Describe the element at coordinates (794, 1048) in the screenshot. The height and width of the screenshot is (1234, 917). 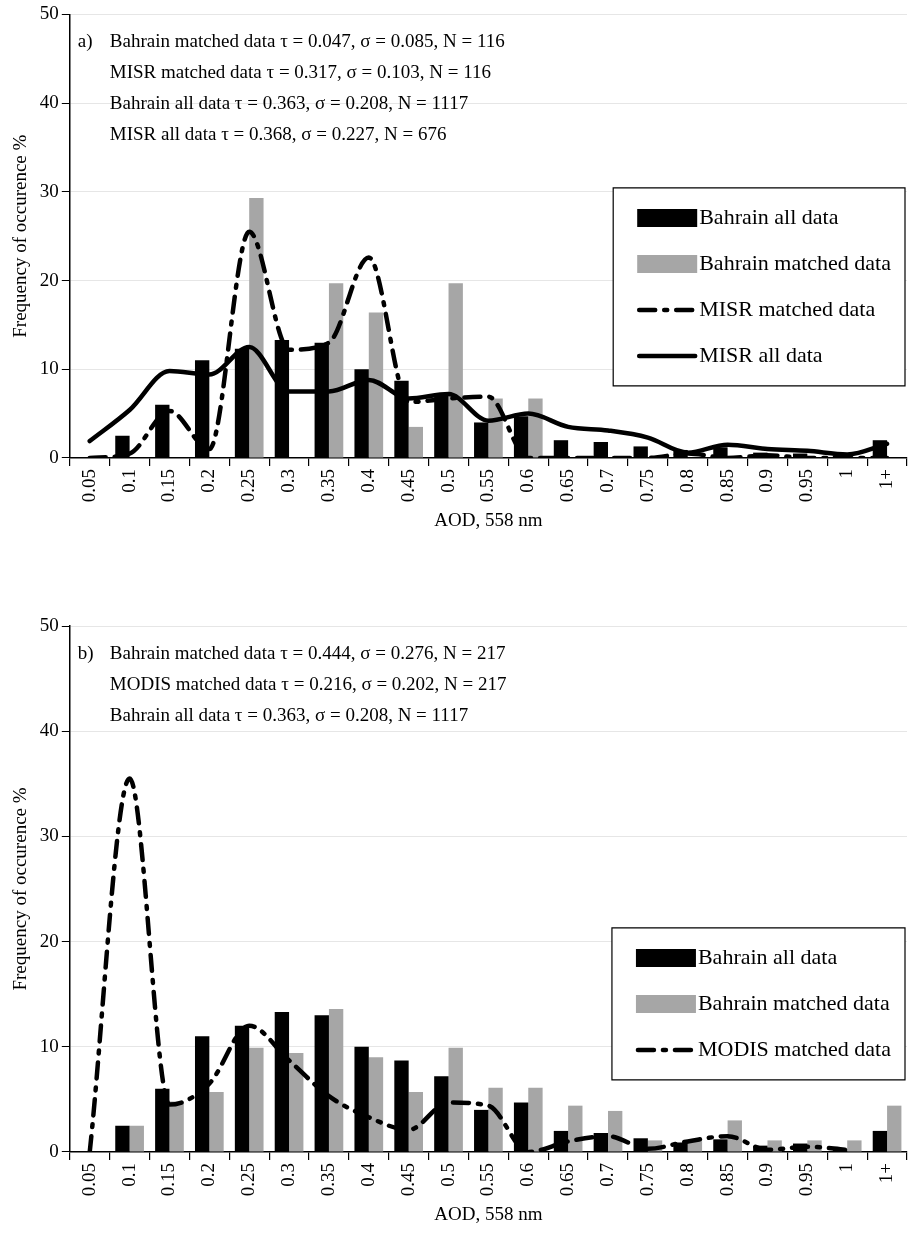
I see `legend-label: MODIS matched data` at that location.